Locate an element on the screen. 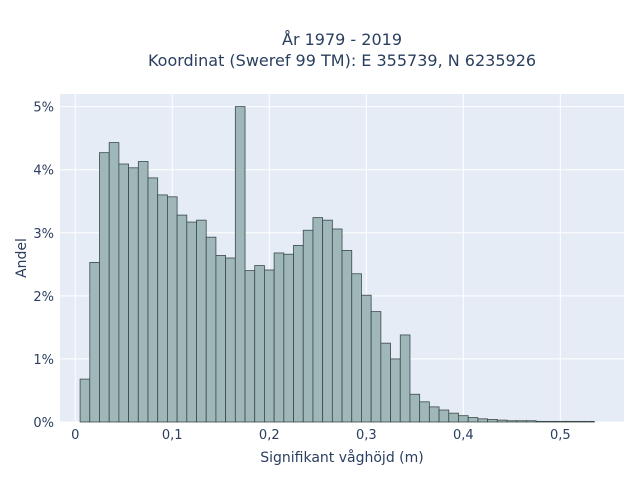  y-tick-label: 0% is located at coordinates (43, 423).